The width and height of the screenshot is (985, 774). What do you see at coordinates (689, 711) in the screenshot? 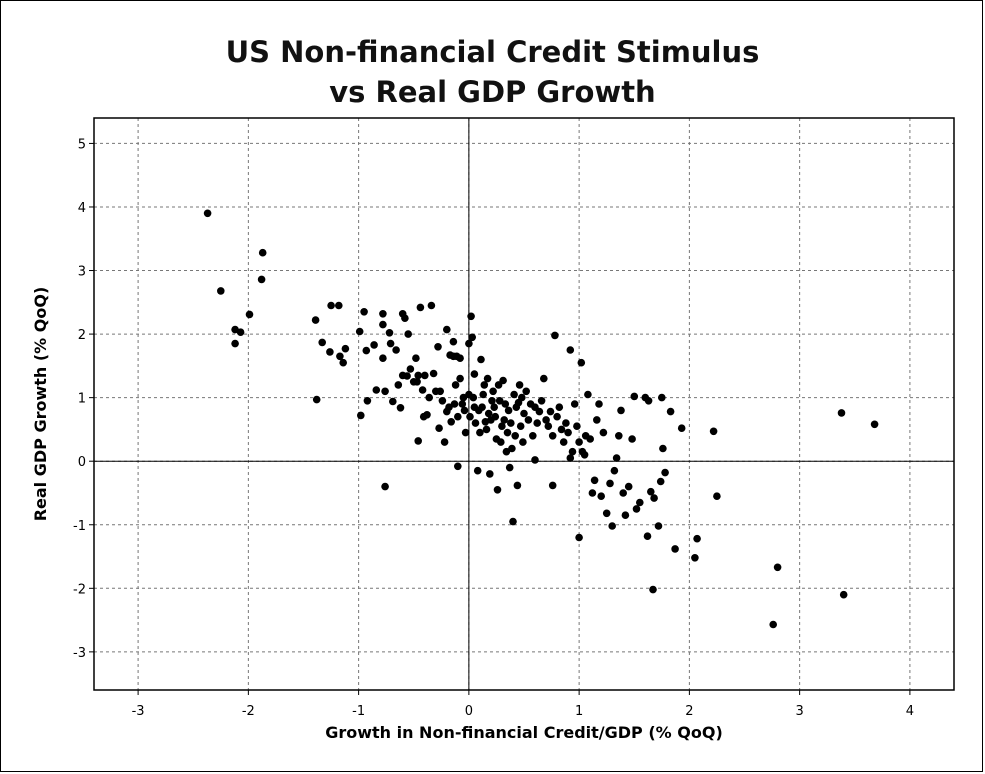
I see `x-tick-label: 2` at bounding box center [689, 711].